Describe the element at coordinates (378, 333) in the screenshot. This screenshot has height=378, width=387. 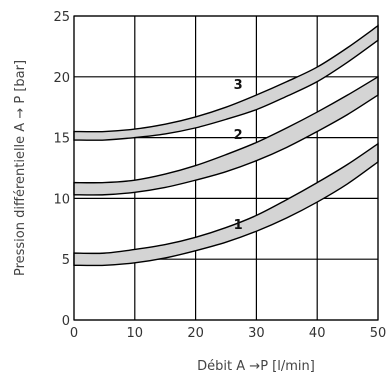
I see `x-tick-label-50: 50` at that location.